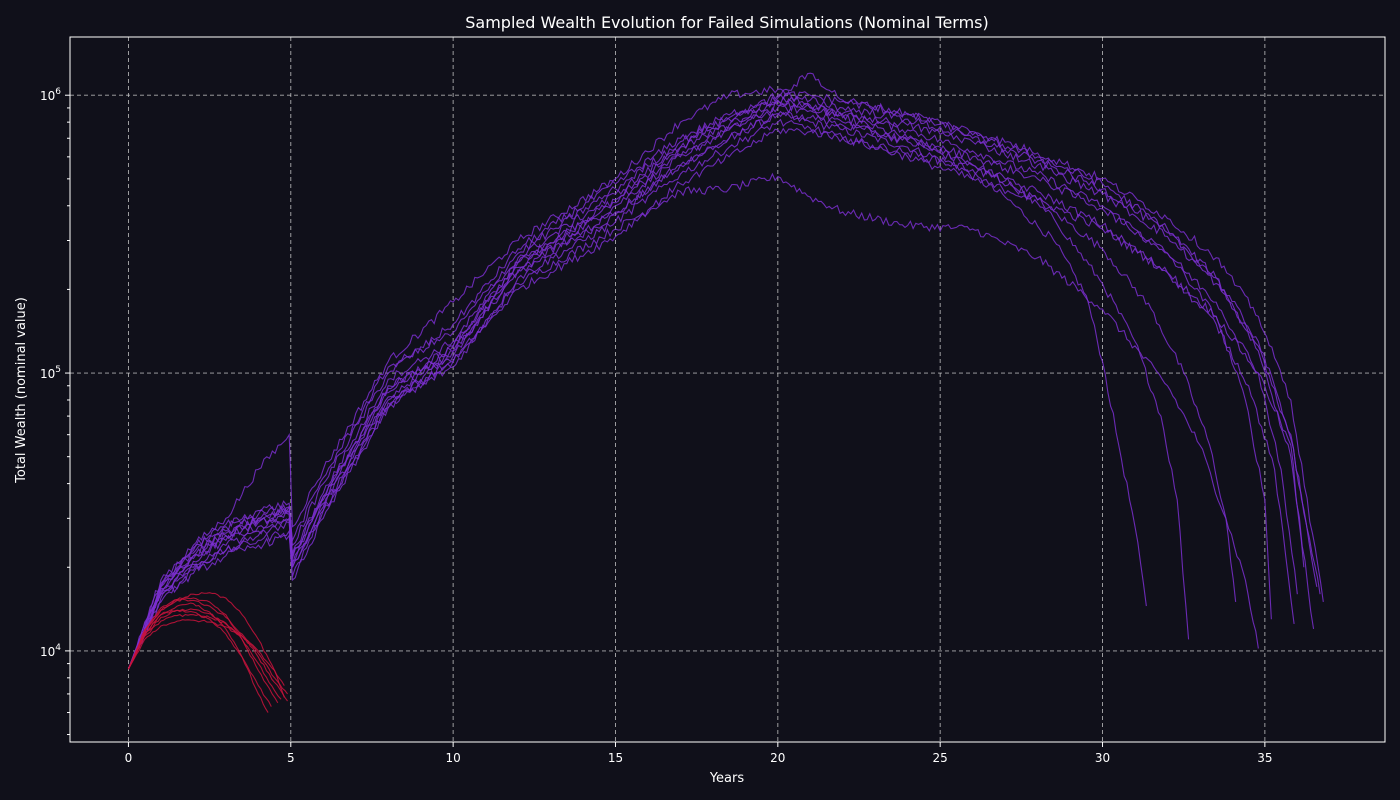 This screenshot has height=800, width=1400. Describe the element at coordinates (50, 95) in the screenshot. I see `y-tick-label: 10⁶` at that location.